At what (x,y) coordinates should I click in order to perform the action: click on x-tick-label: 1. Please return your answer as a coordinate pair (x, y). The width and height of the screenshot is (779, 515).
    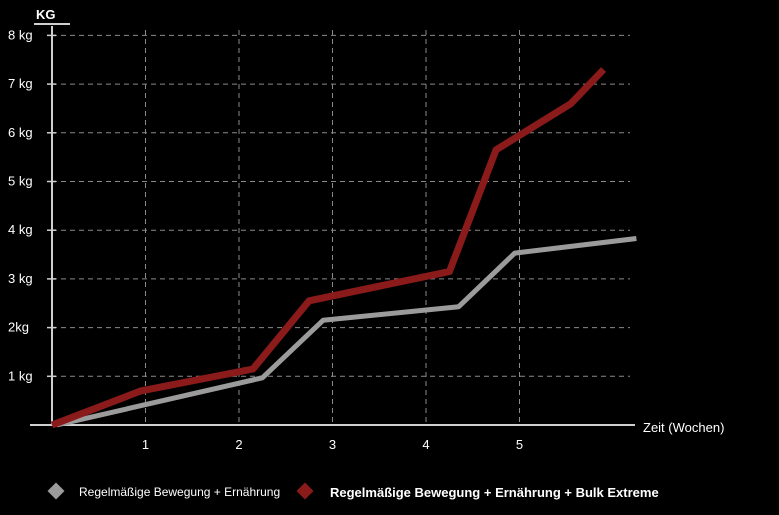
    Looking at the image, I should click on (145, 444).